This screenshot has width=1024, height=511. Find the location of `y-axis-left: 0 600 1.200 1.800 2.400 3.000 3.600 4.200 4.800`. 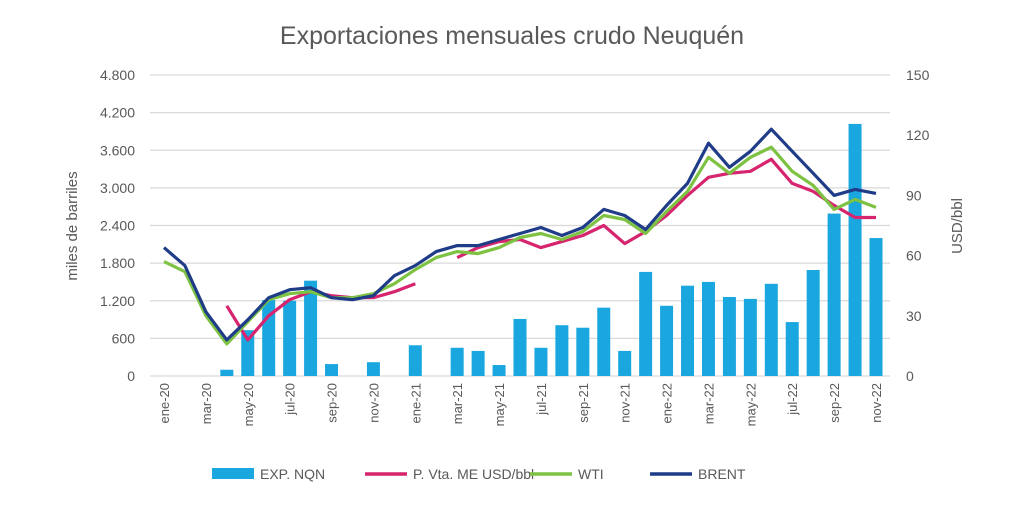

y-axis-left: 0 600 1.200 1.800 2.400 3.000 3.600 4.200 4.800 is located at coordinates (117, 225).